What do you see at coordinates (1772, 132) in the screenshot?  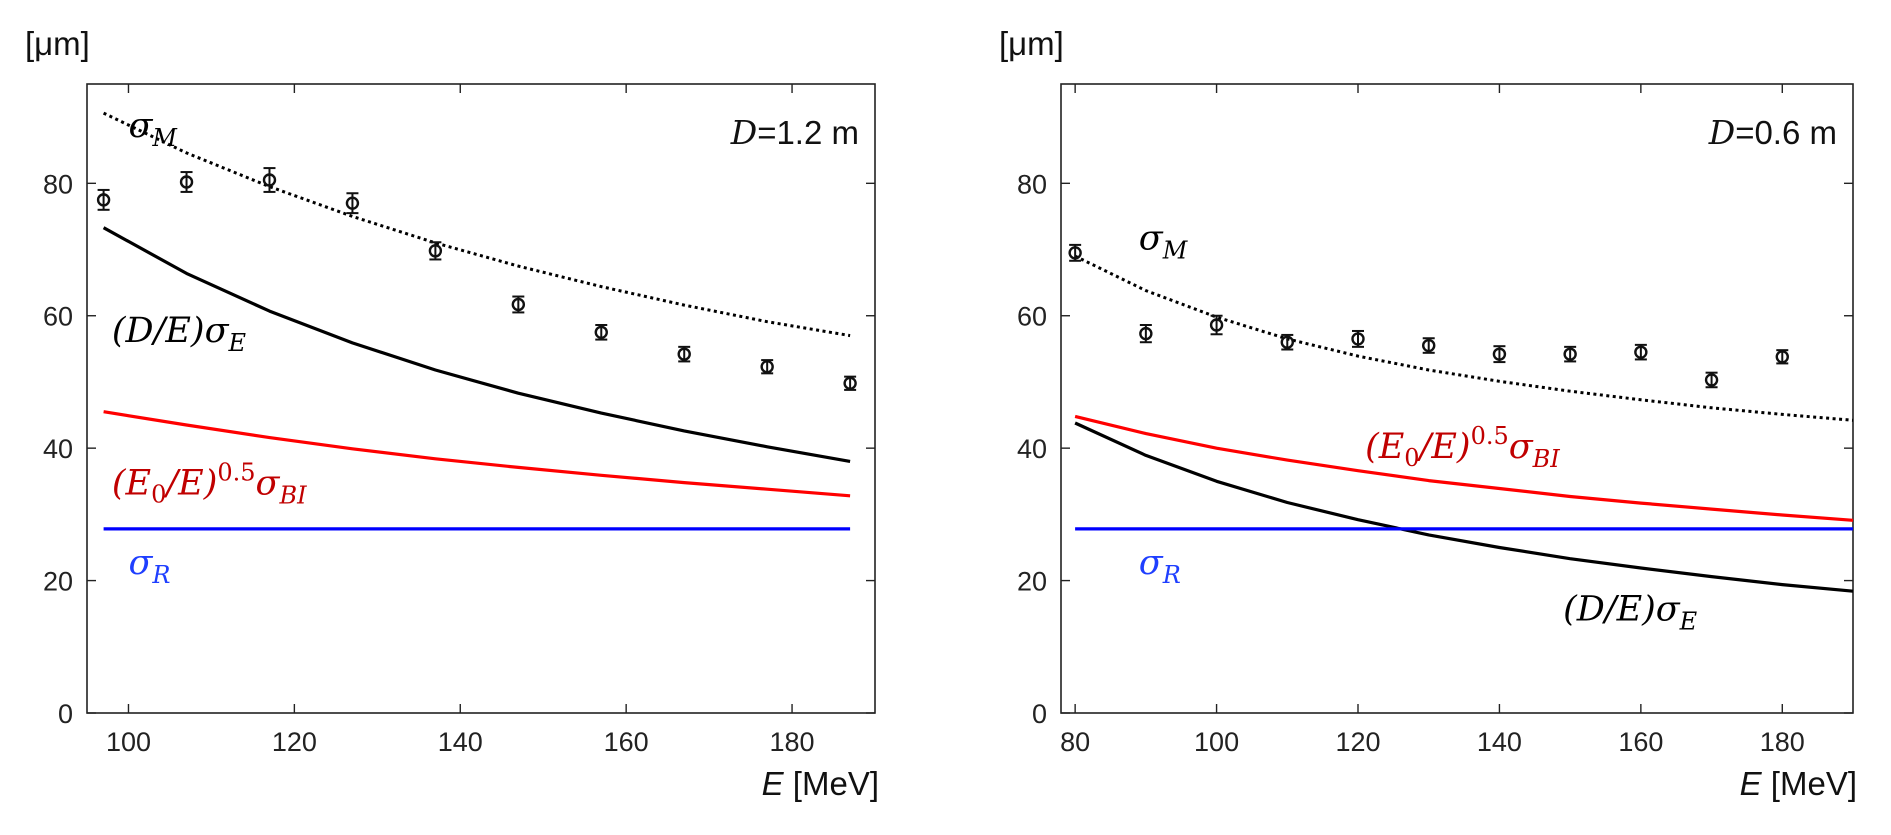 I see `distance-annotation: D=0.6 m` at bounding box center [1772, 132].